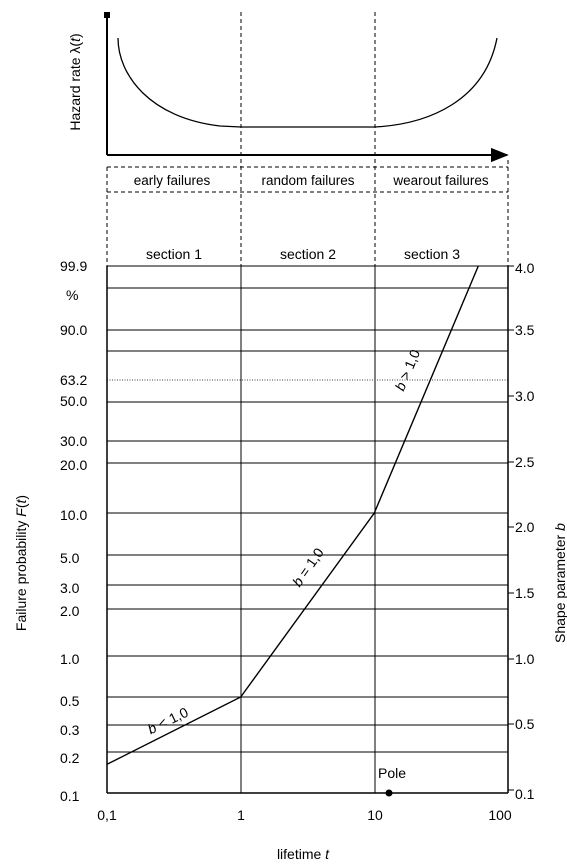 The image size is (567, 864). Describe the element at coordinates (304, 815) in the screenshot. I see `x-axis-ticks: 0,1 1 10 100` at that location.